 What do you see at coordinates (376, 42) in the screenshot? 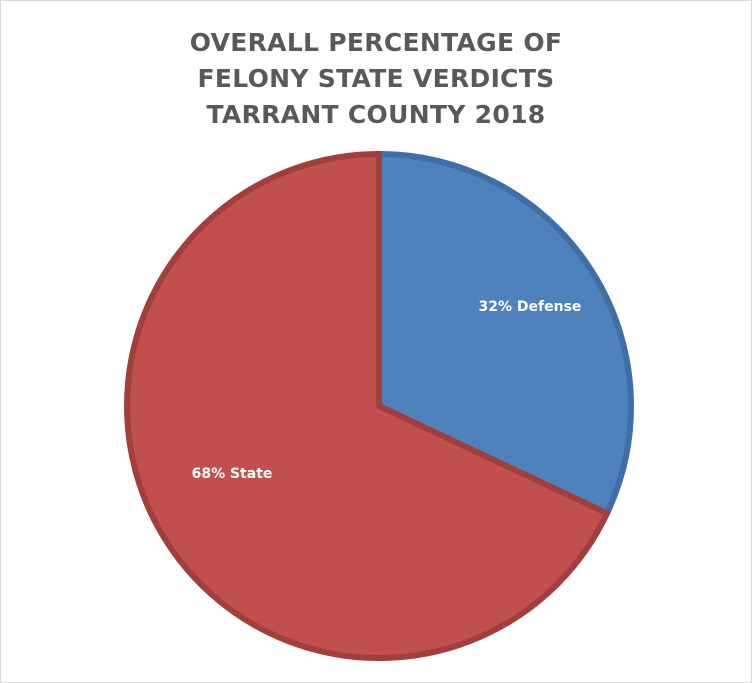
I see `chart-title-line-1: OVERALL PERCENTAGE OF` at bounding box center [376, 42].